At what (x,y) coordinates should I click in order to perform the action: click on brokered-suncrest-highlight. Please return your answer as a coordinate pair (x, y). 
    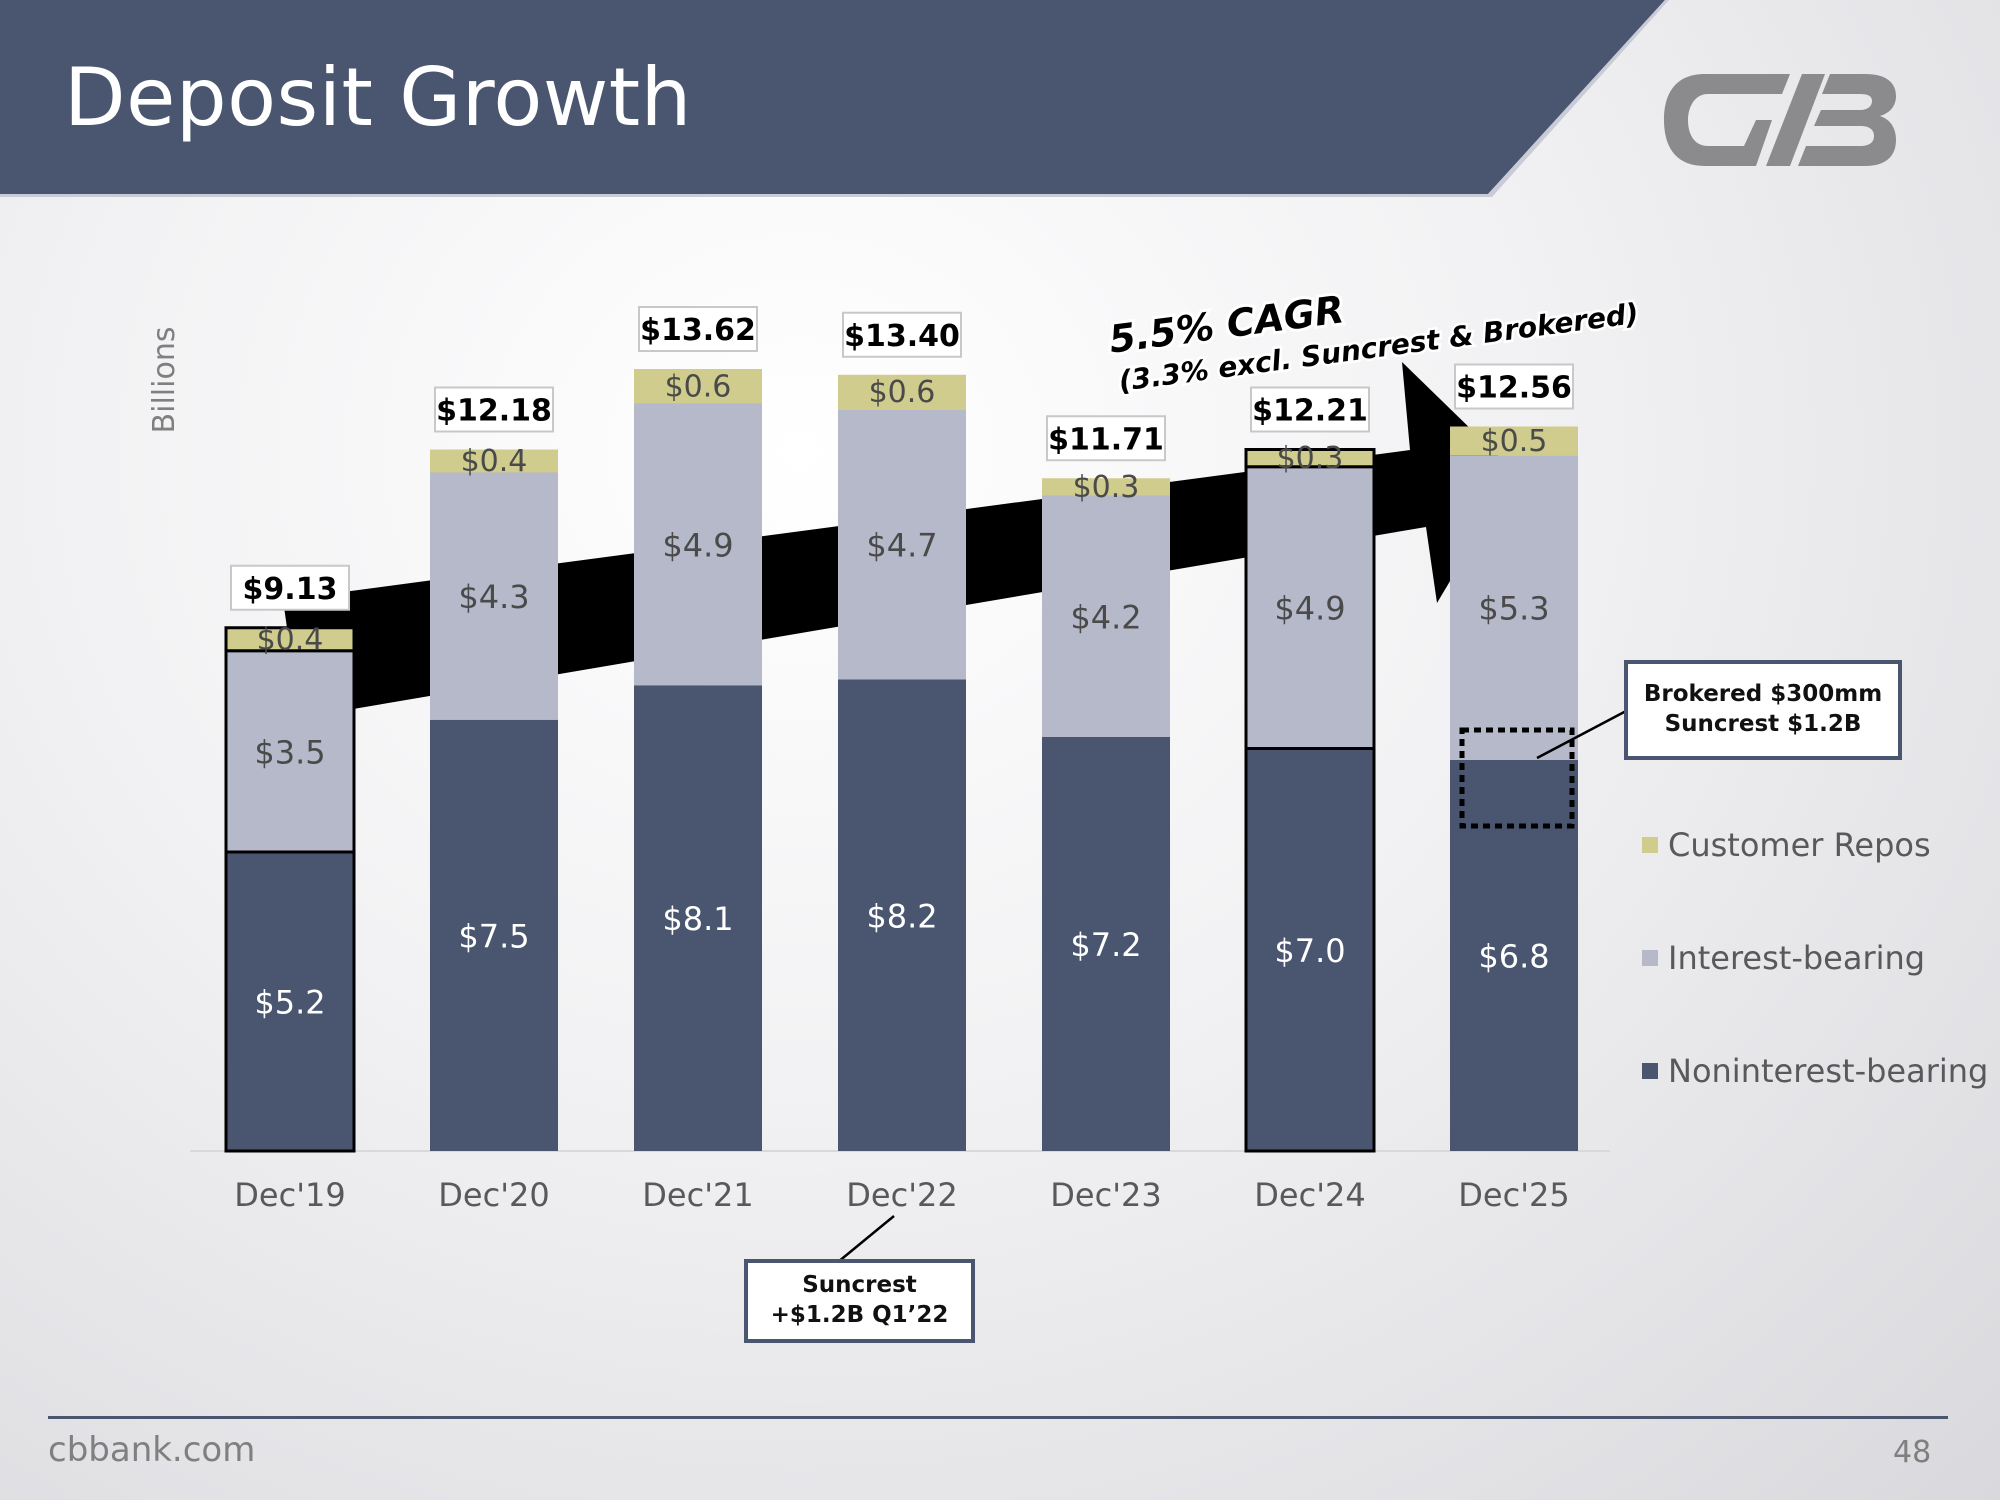
    Looking at the image, I should click on (1517, 778).